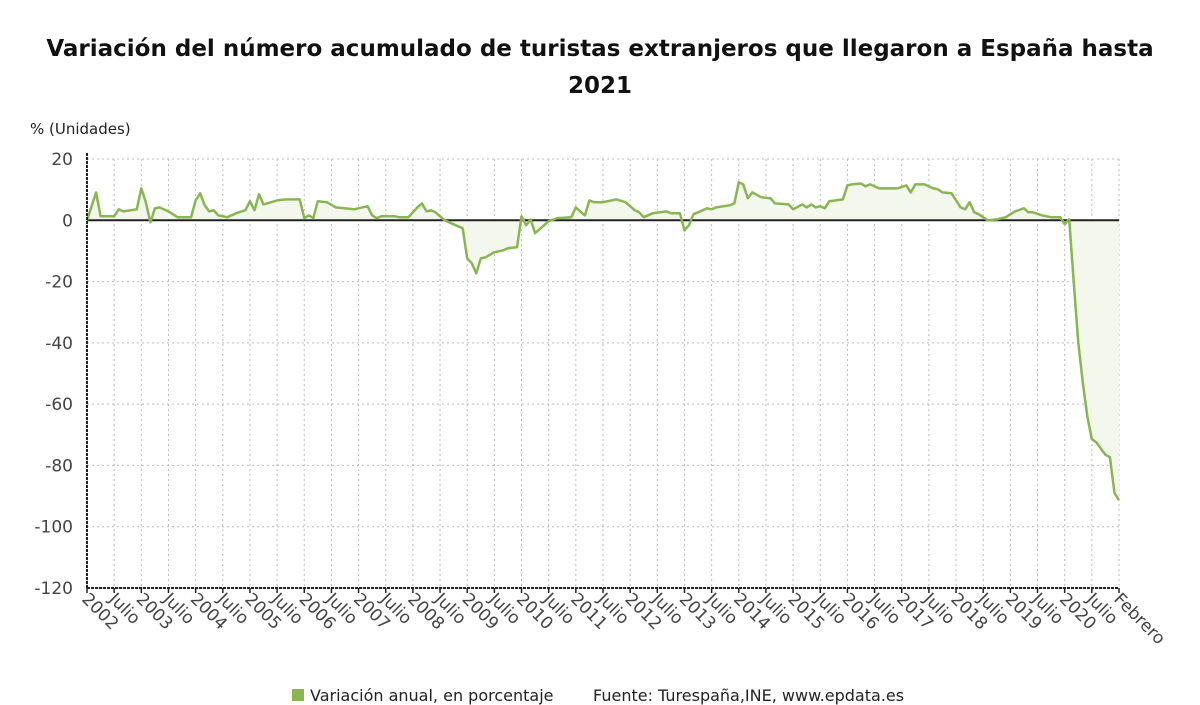  I want to click on y-tick-label: -60, so click(59, 405).